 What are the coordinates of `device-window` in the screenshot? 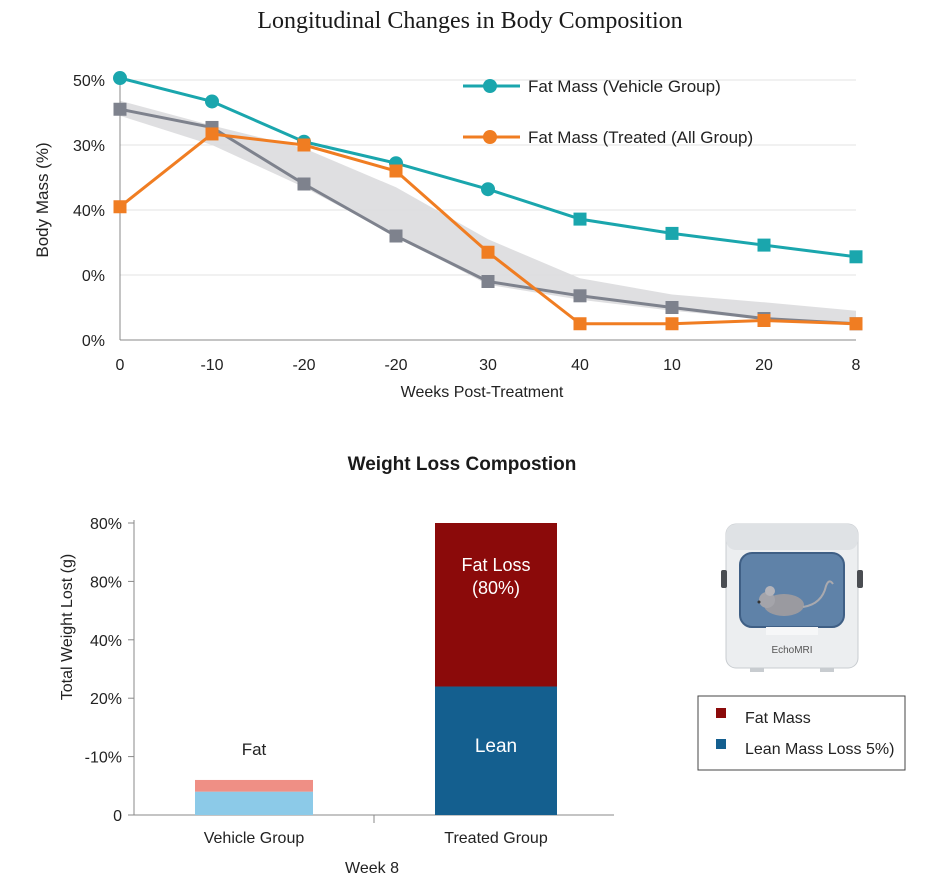 It's located at (792, 590).